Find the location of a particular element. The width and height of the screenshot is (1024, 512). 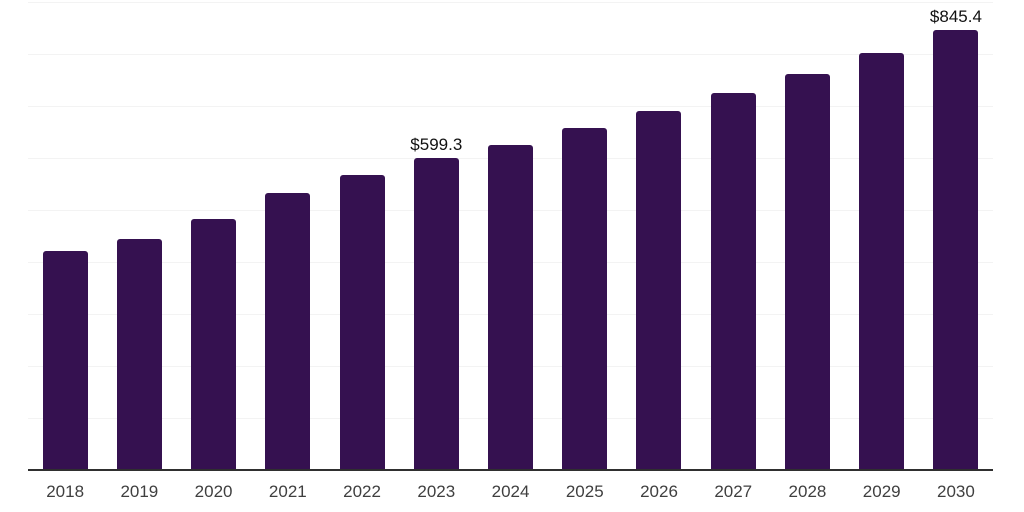

bar-2029 is located at coordinates (882, 261).